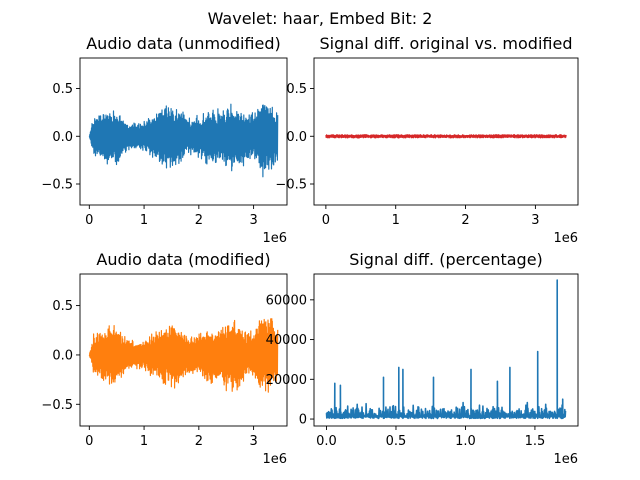 The width and height of the screenshot is (640, 480). I want to click on x-tick-label: 0.5, so click(396, 441).